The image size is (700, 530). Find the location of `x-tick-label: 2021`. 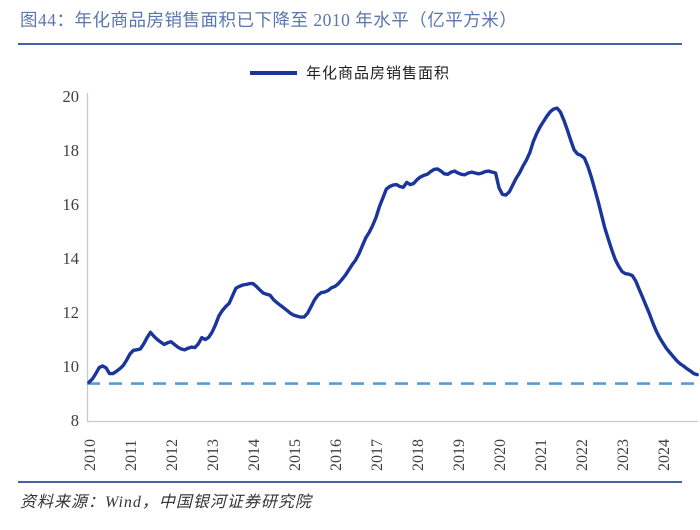

x-tick-label: 2021 is located at coordinates (541, 455).